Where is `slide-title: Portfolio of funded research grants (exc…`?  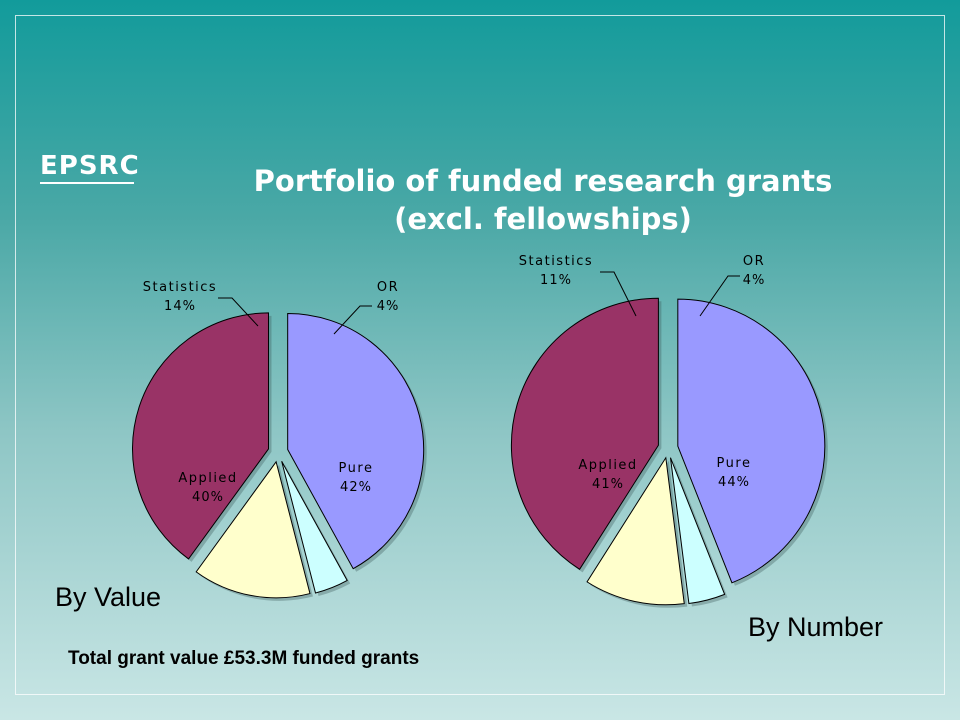
slide-title: Portfolio of funded research grants (exc… is located at coordinates (543, 200).